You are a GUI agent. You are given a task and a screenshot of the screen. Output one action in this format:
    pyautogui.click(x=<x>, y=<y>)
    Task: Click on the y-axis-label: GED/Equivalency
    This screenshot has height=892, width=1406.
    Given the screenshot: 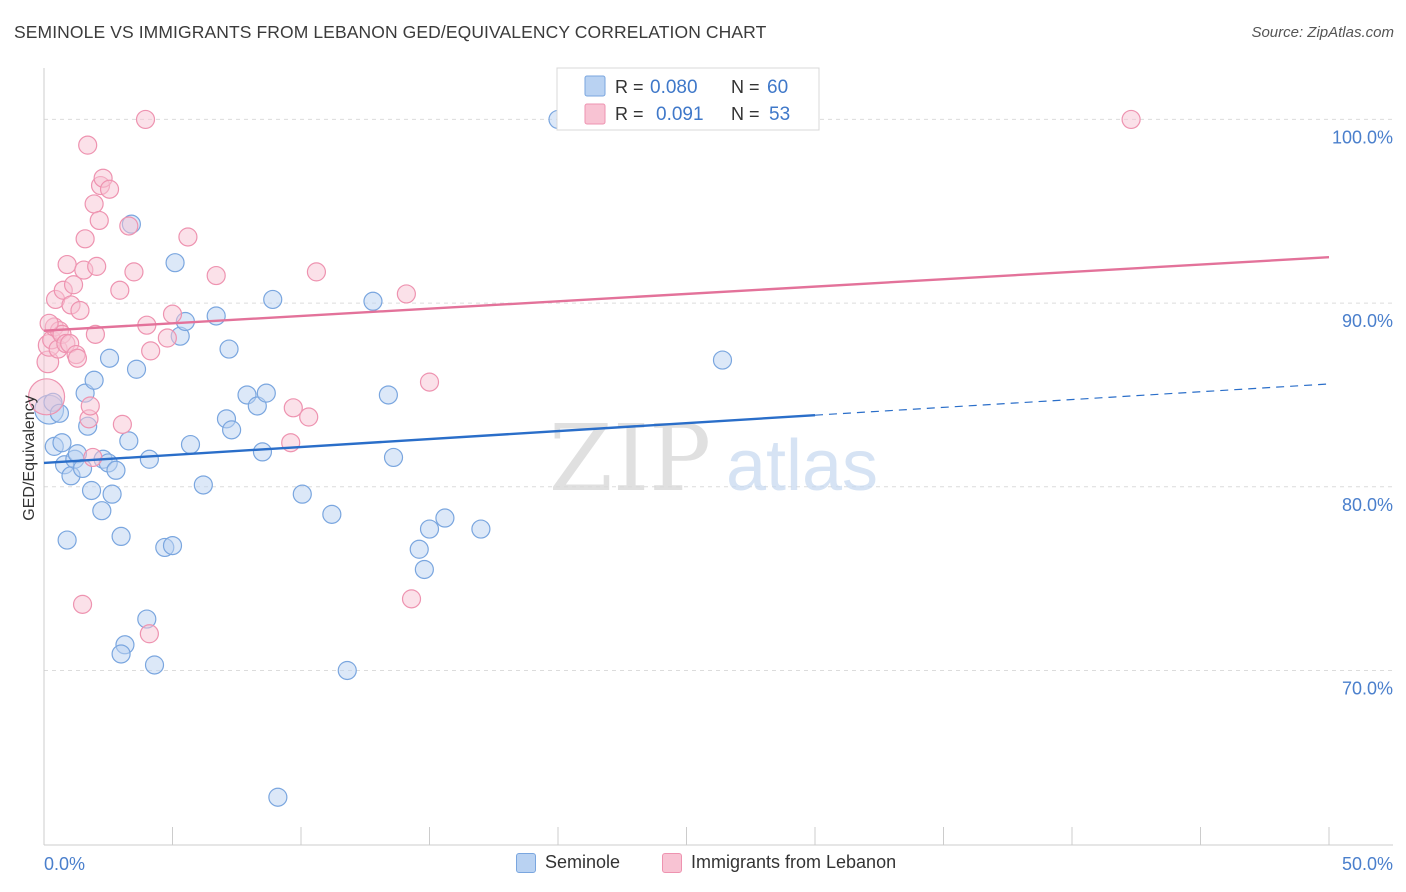 What is the action you would take?
    pyautogui.click(x=29, y=457)
    